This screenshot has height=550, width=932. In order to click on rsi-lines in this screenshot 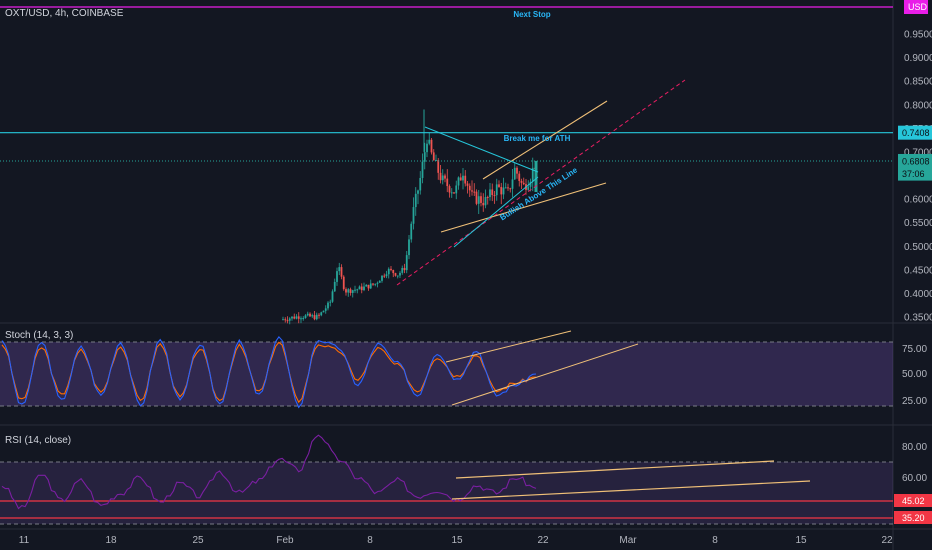, I will do `click(406, 472)`.